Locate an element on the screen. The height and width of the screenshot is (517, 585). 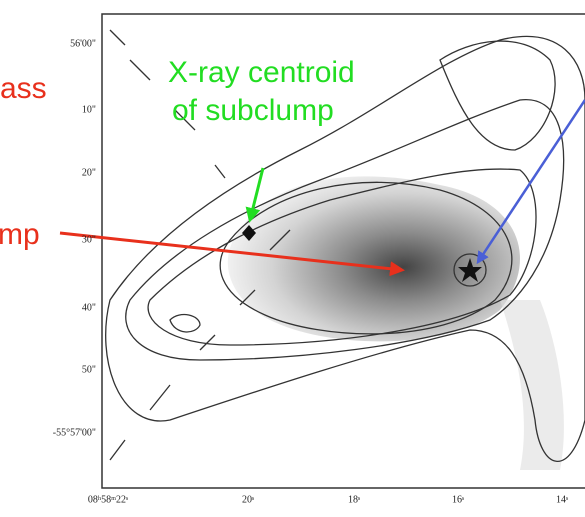
x-tick-label: 20ˢ is located at coordinates (248, 499).